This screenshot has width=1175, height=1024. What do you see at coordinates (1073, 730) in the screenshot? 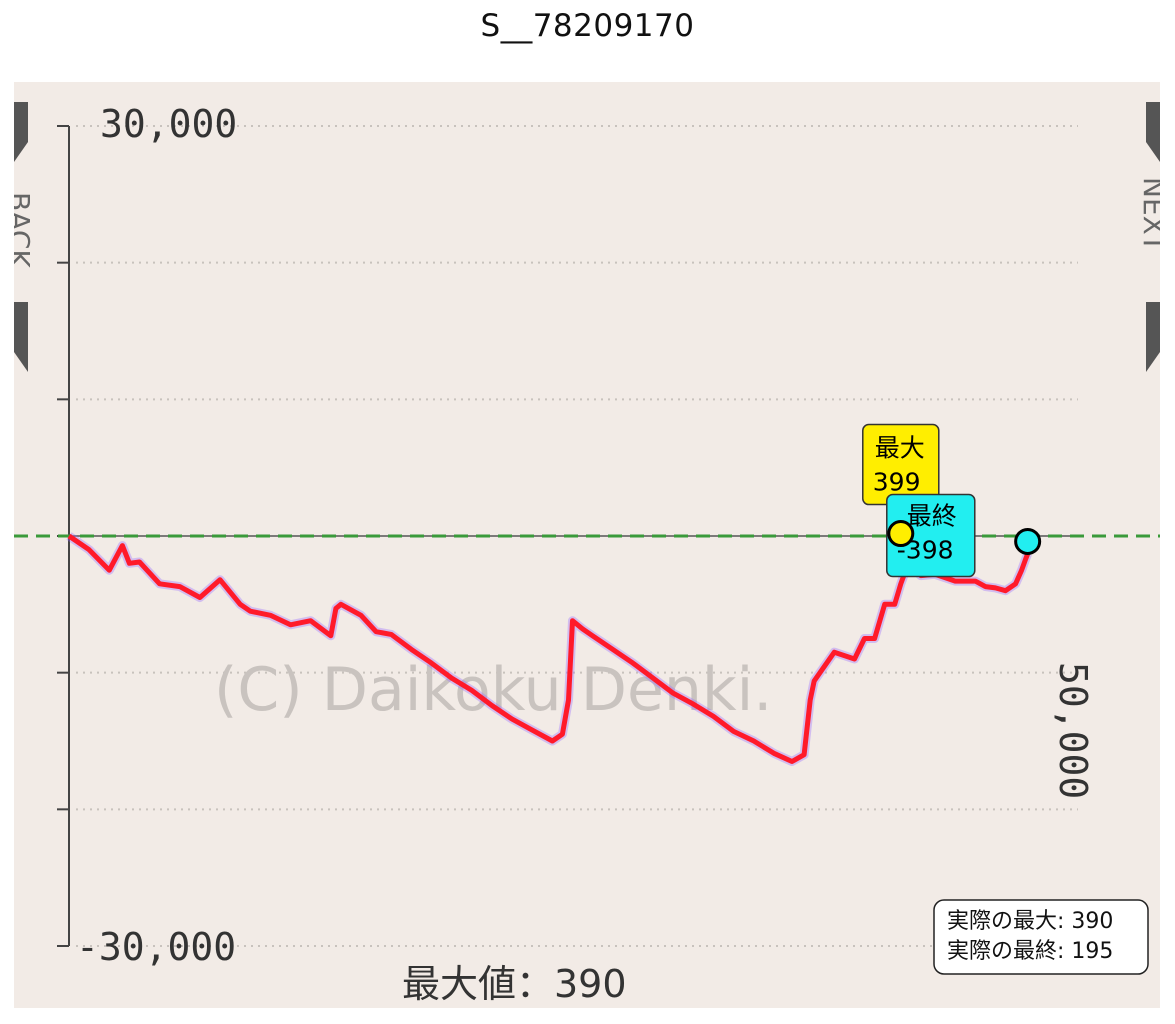
I see `x-tick-label: 50,000` at bounding box center [1073, 730].